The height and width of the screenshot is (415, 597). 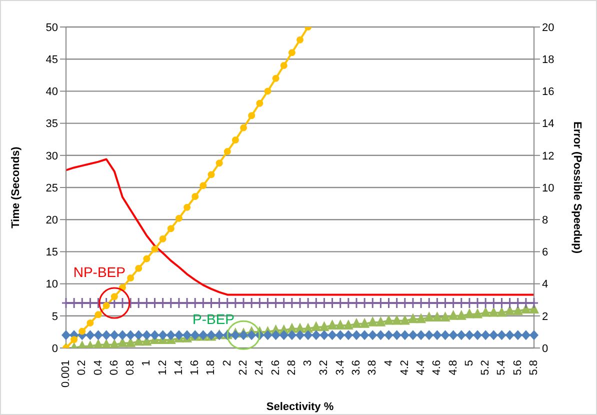 I want to click on y-tick-label: 35, so click(x=52, y=124).